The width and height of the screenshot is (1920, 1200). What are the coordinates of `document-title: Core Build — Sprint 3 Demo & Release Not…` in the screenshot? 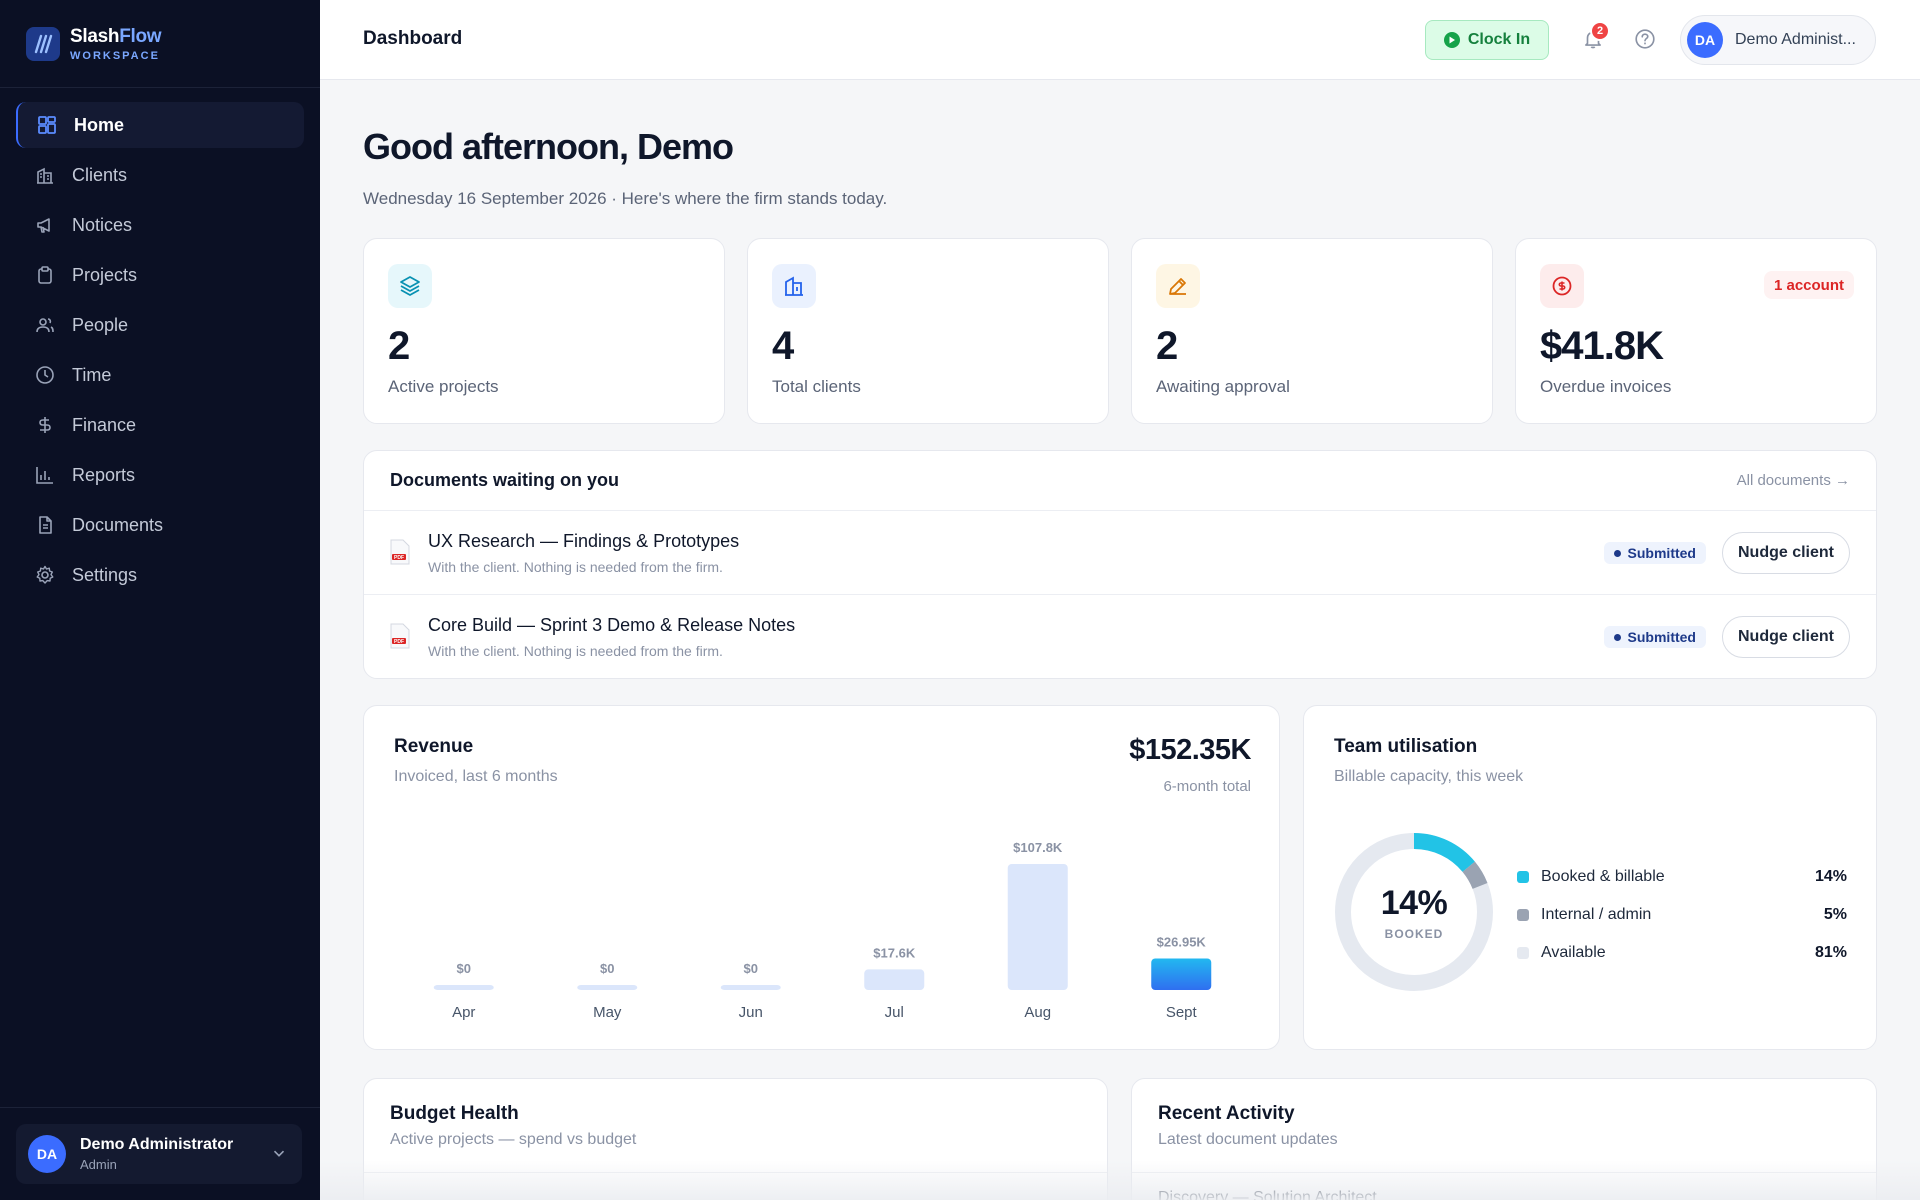 It's located at (612, 625).